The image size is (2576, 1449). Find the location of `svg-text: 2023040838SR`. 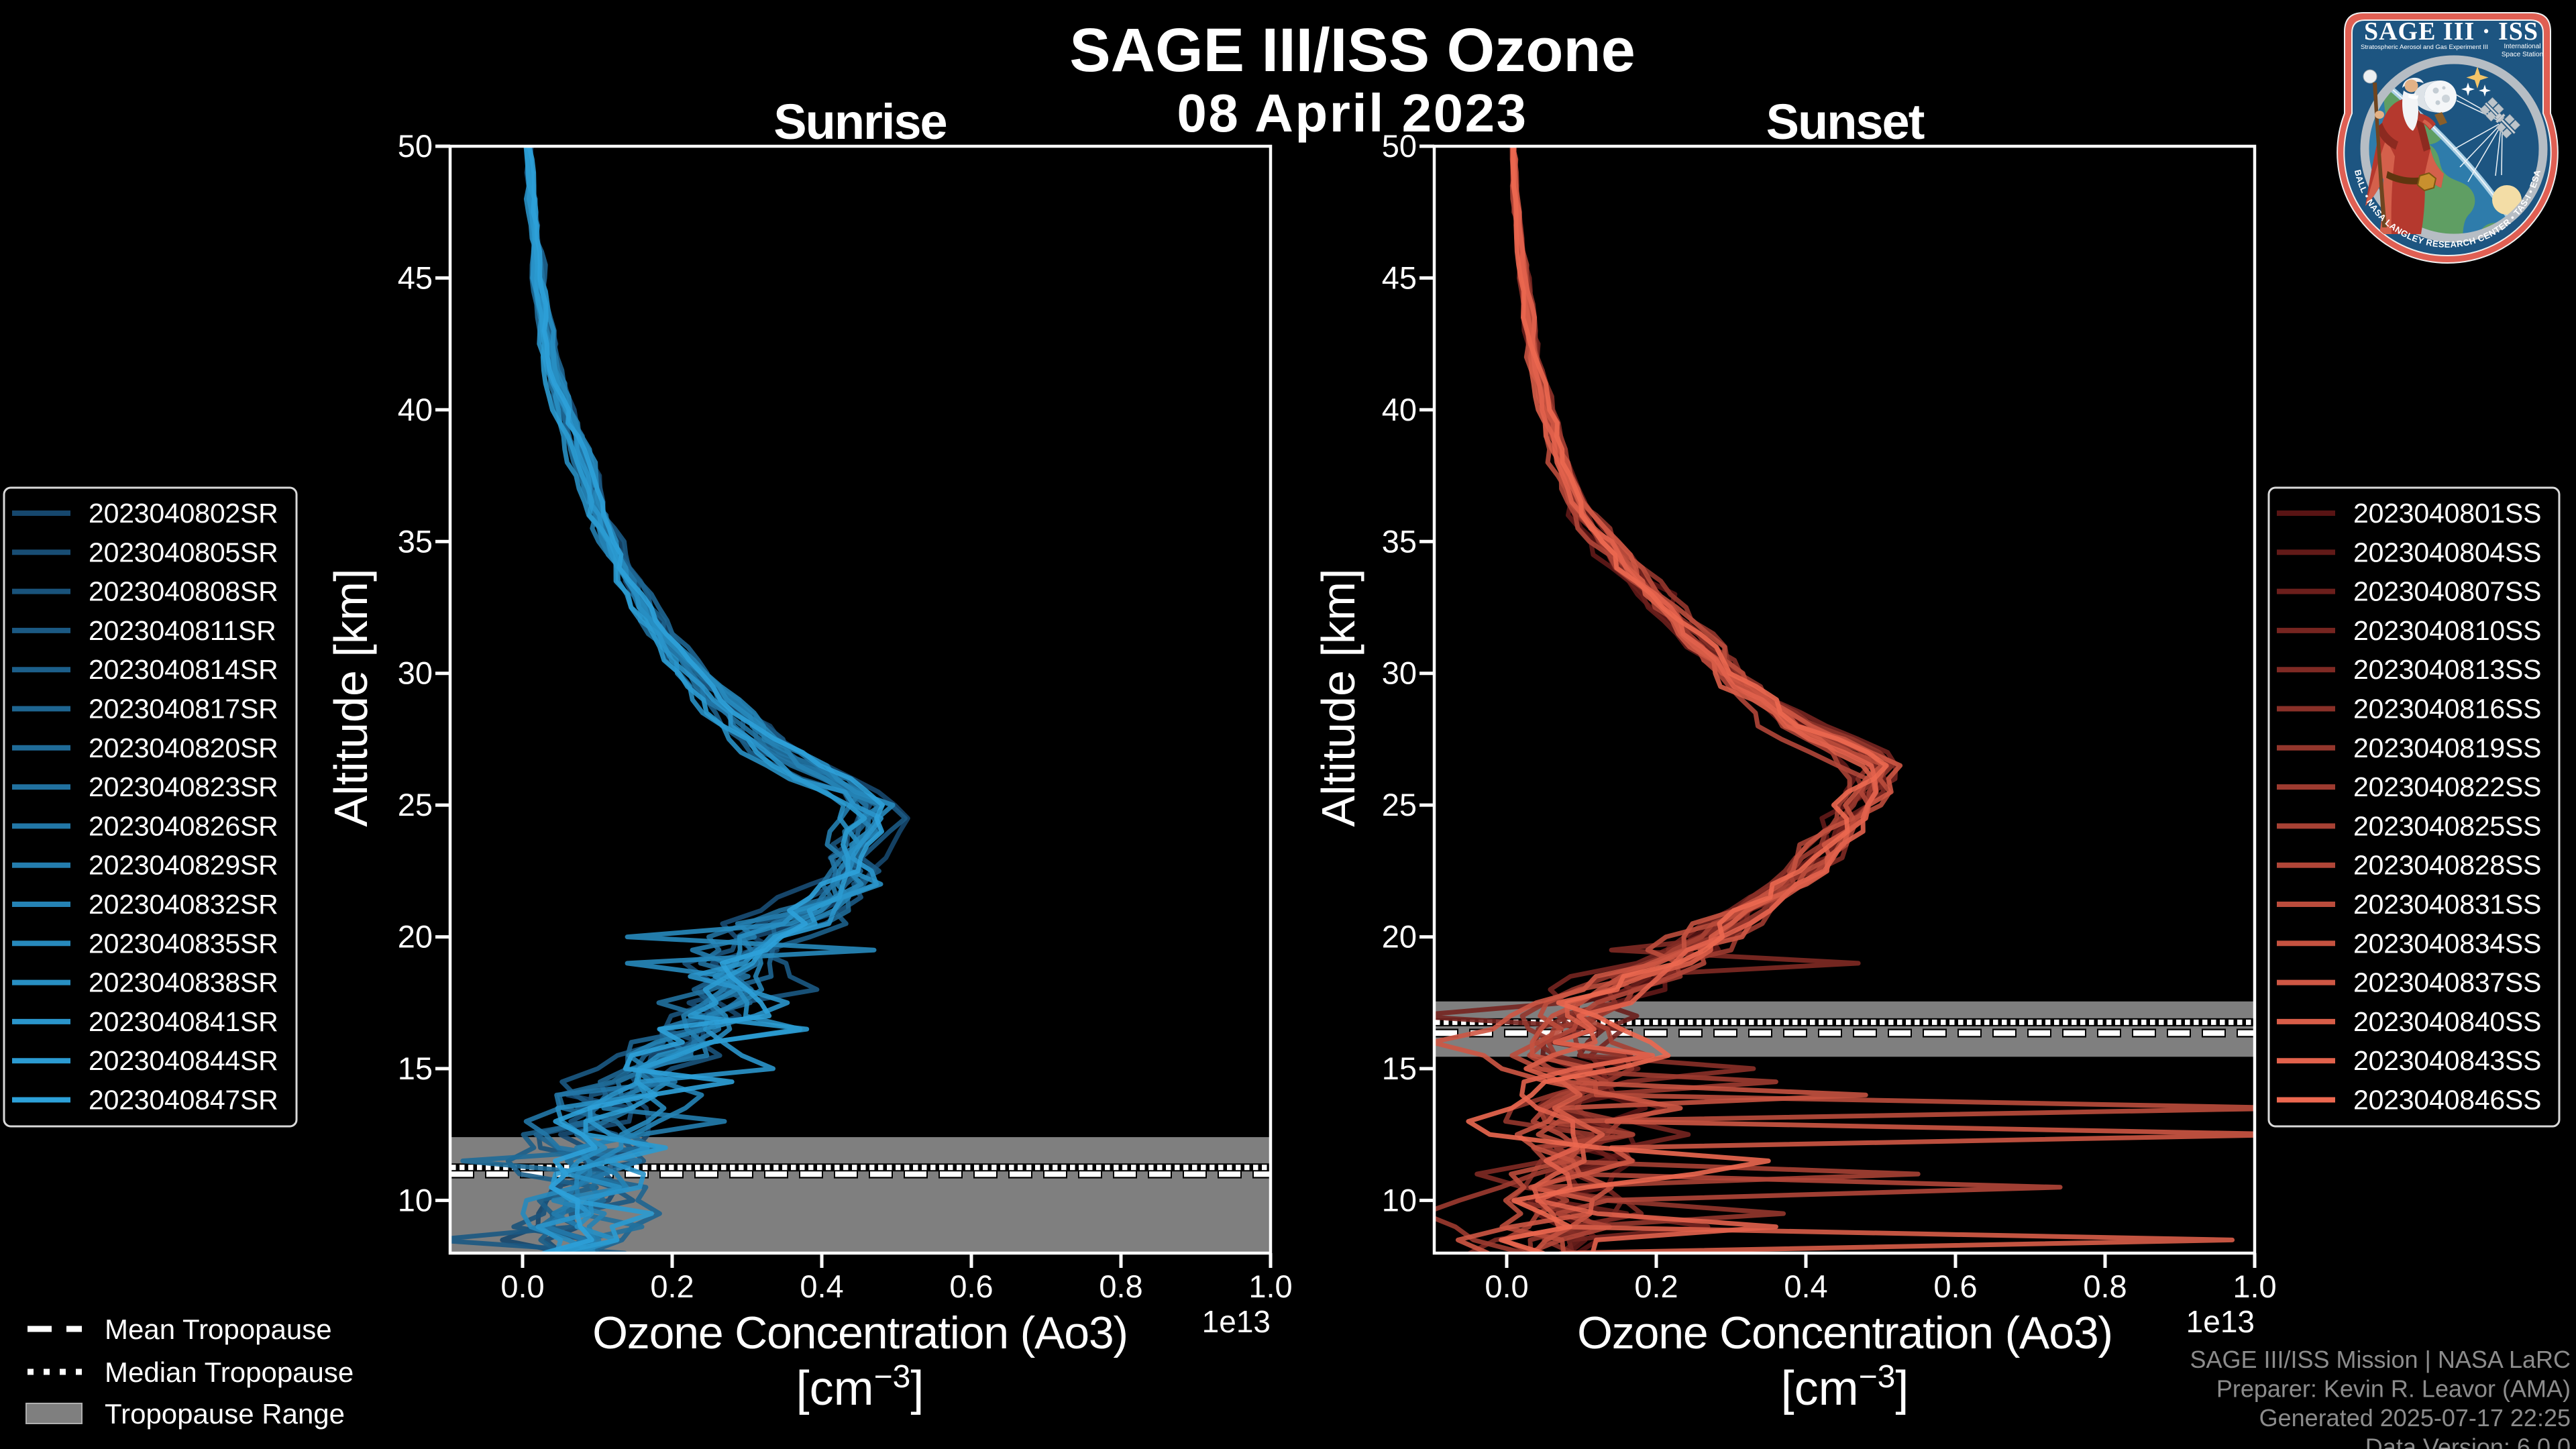

svg-text: 2023040838SR is located at coordinates (183, 982).